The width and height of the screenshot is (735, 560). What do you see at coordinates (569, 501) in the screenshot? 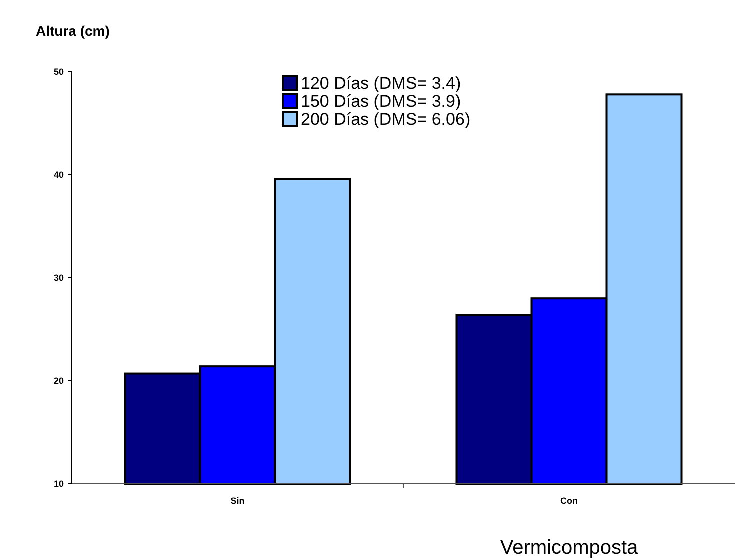
I see `x-tick-label: Con` at bounding box center [569, 501].